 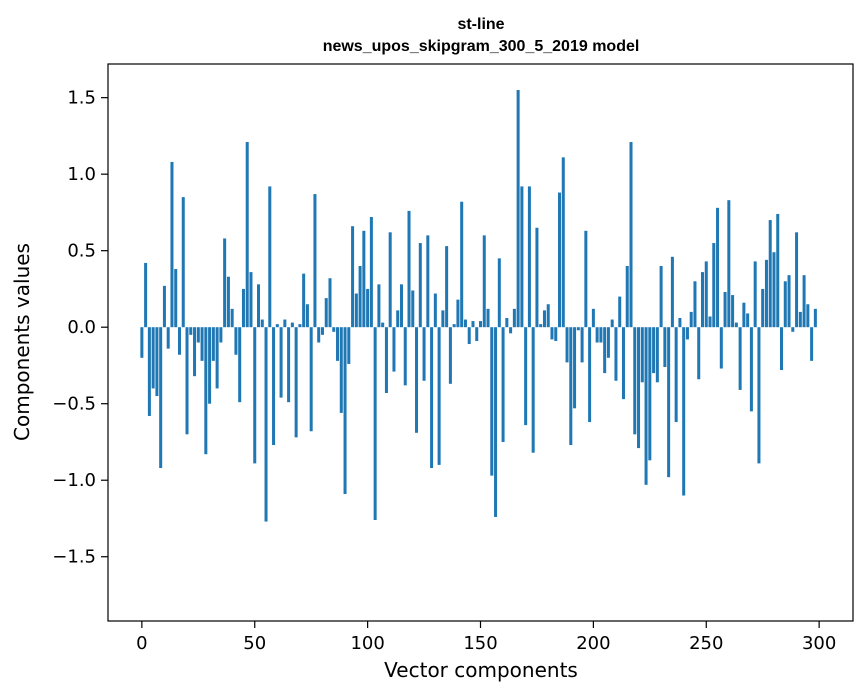 I want to click on x-tick-label: 100, so click(x=367, y=643).